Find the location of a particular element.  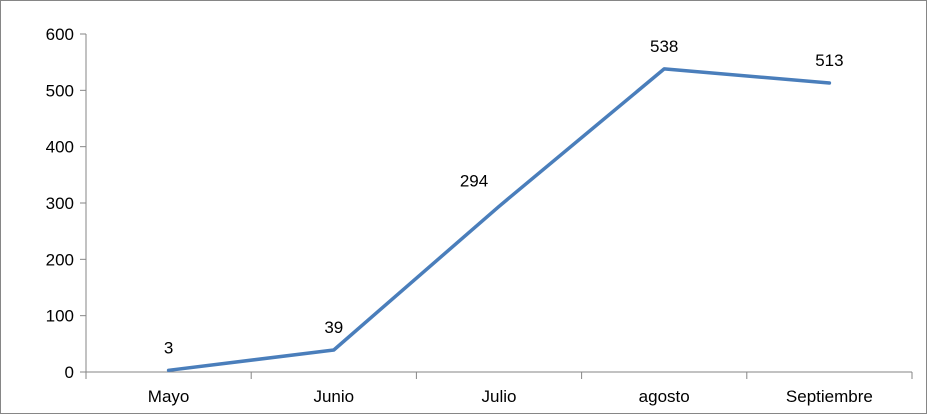

y-tick-label: 200 is located at coordinates (60, 259).